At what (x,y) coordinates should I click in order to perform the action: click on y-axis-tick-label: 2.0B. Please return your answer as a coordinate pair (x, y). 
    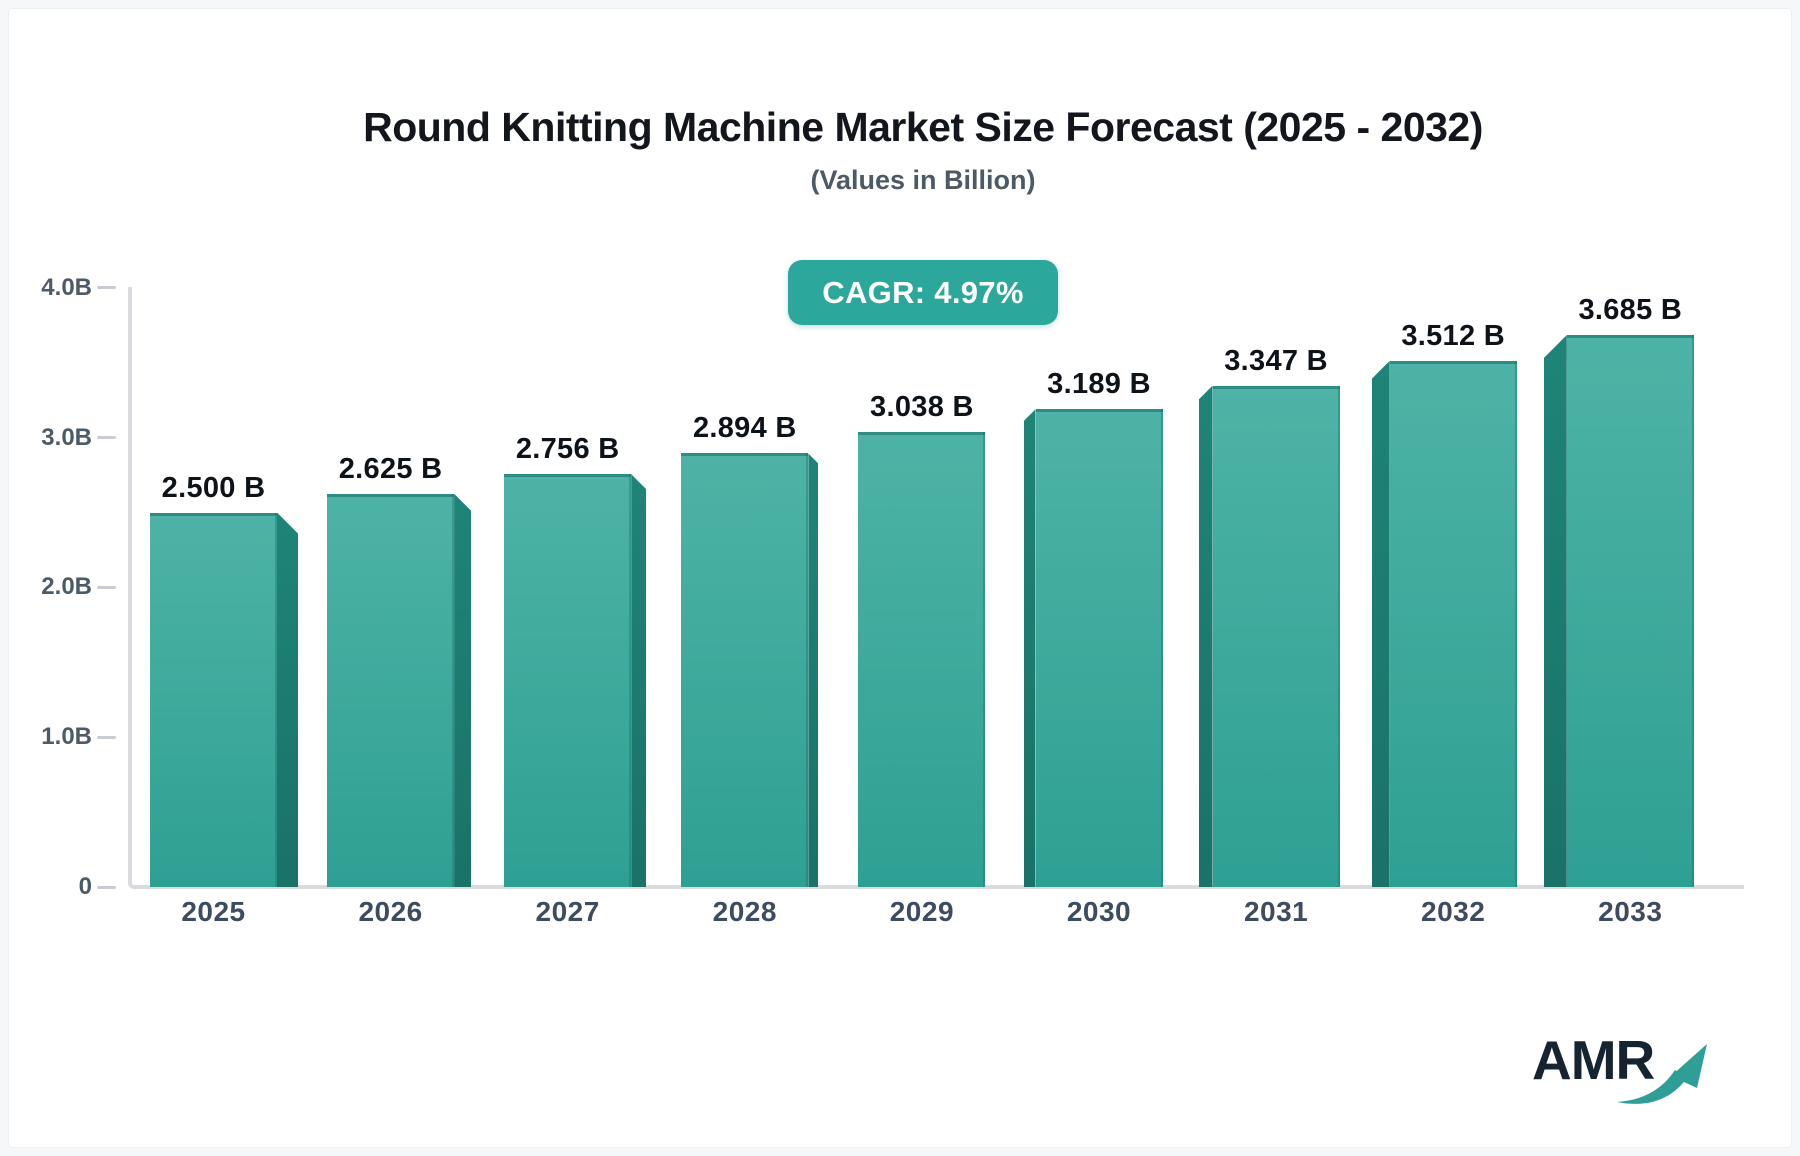
    Looking at the image, I should click on (66, 587).